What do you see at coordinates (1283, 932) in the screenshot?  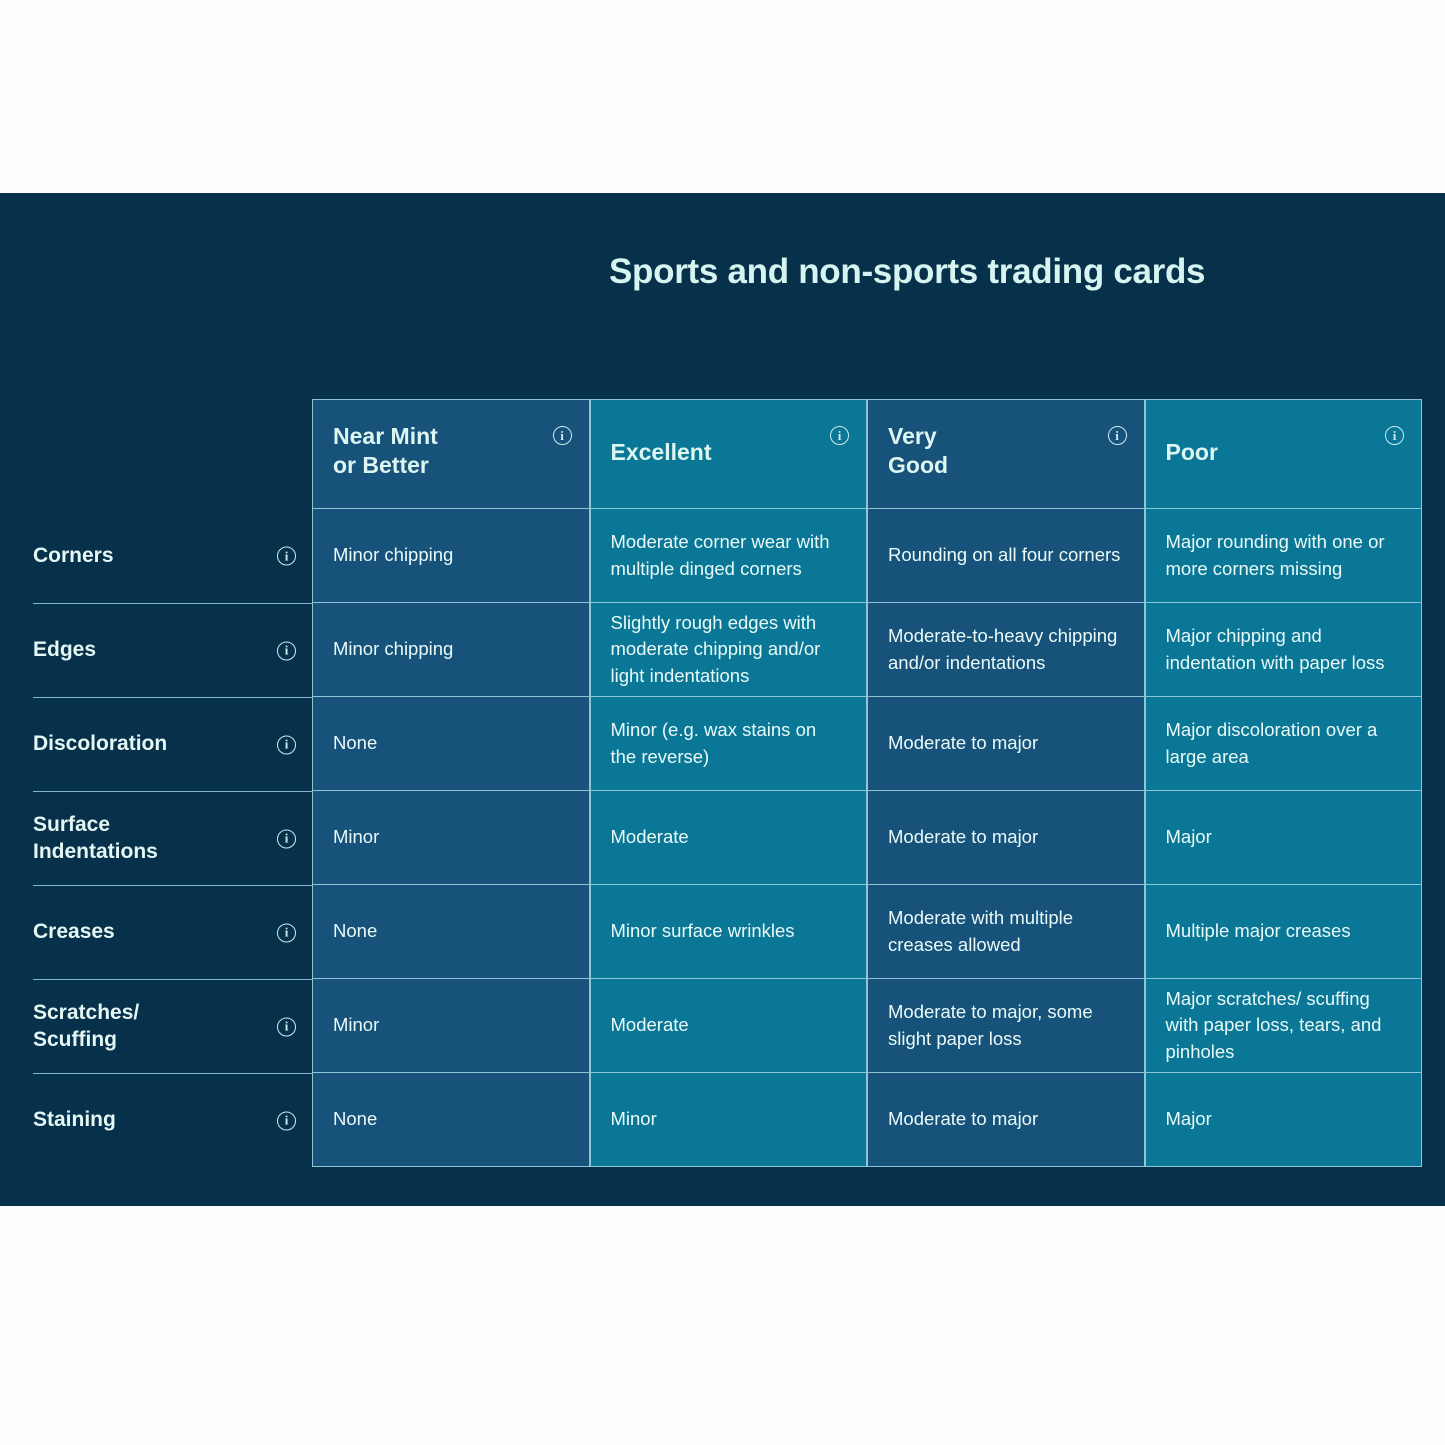 I see `cell-creases-poor: Multiple major creases` at bounding box center [1283, 932].